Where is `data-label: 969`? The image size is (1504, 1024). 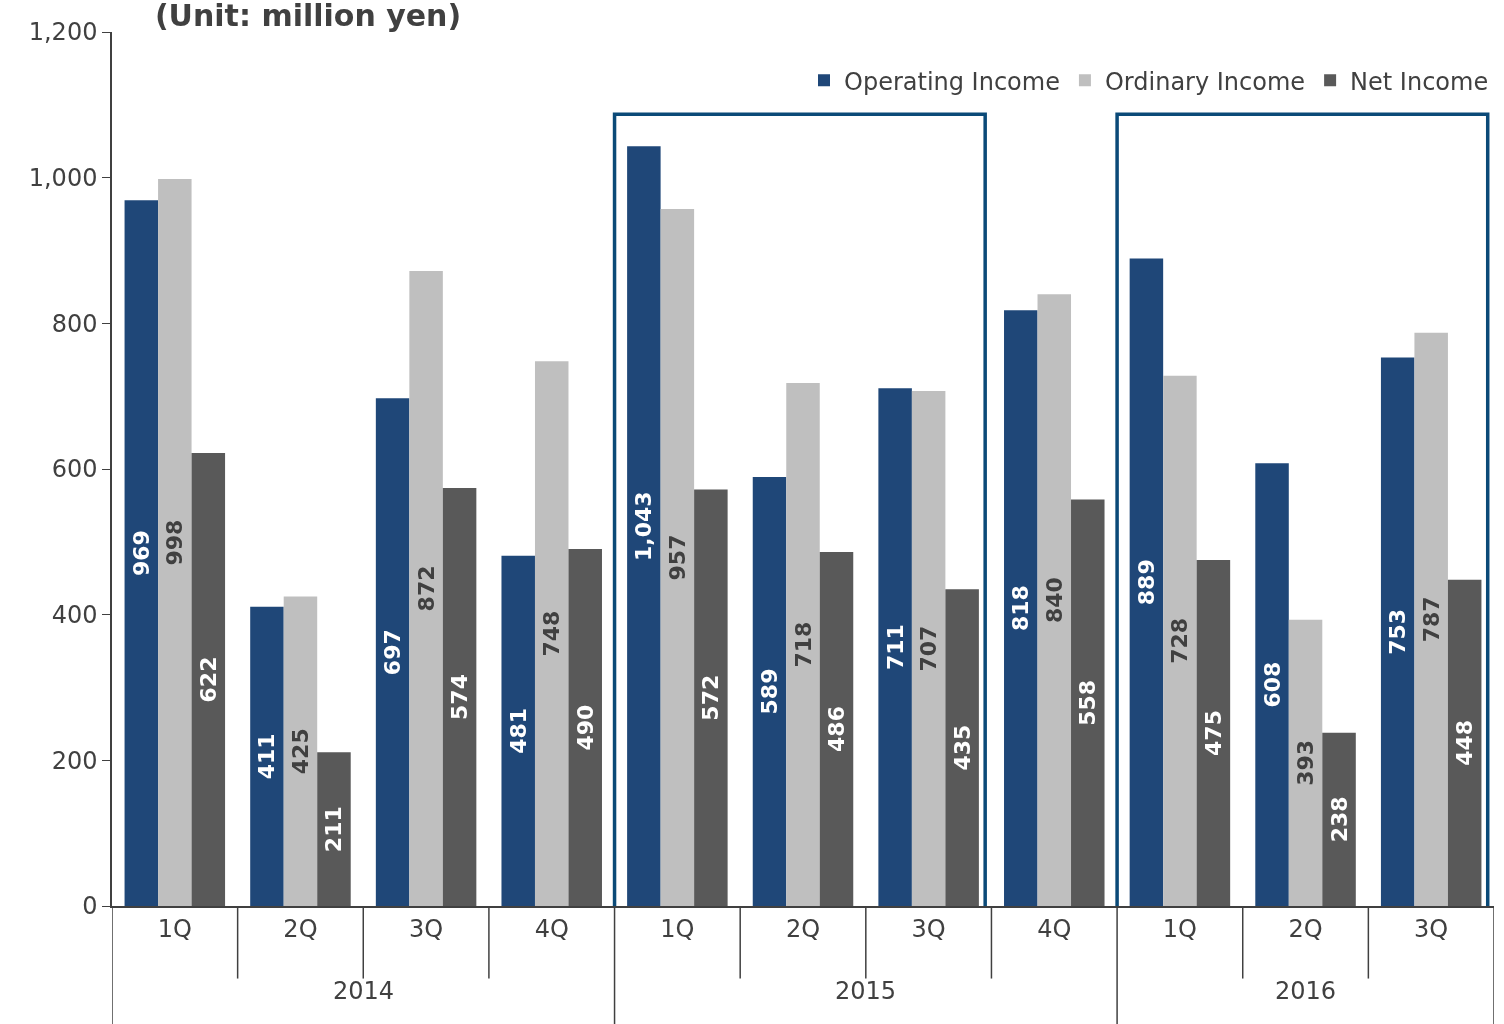
data-label: 969 is located at coordinates (141, 553).